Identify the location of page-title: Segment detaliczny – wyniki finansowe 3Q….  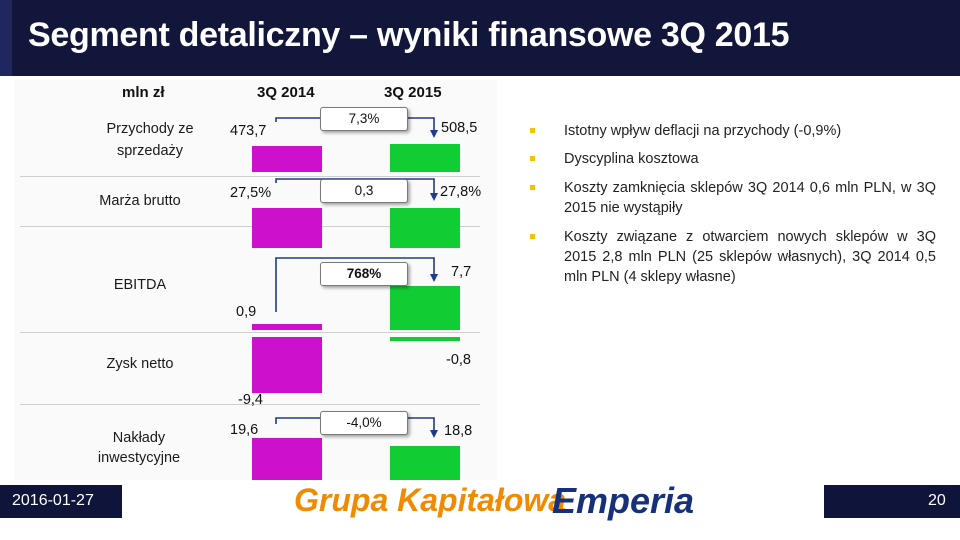
(409, 35).